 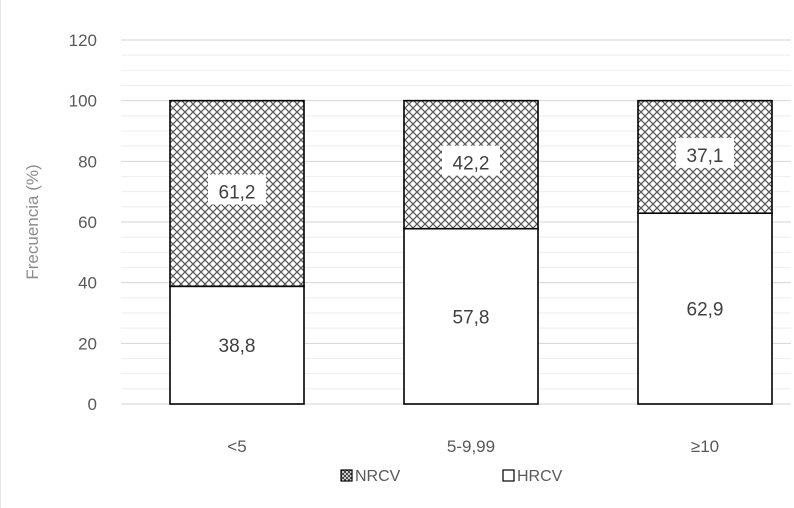 What do you see at coordinates (378, 476) in the screenshot?
I see `legend-label-nrcv: NRCV` at bounding box center [378, 476].